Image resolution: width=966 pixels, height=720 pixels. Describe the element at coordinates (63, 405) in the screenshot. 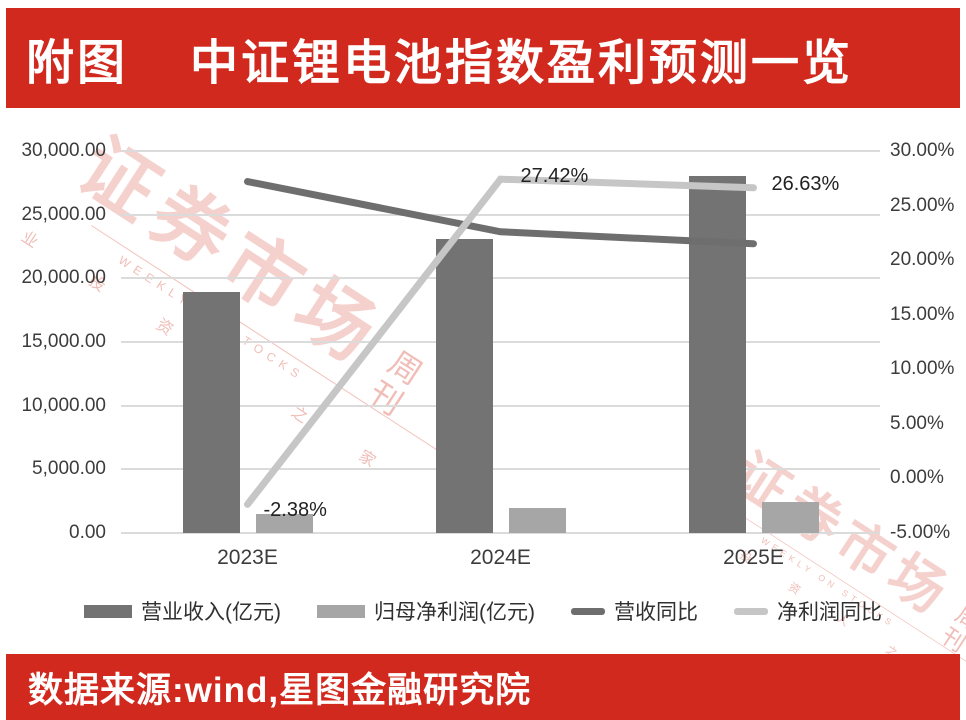

I see `left-axis-tick-label: 10,000.00` at that location.